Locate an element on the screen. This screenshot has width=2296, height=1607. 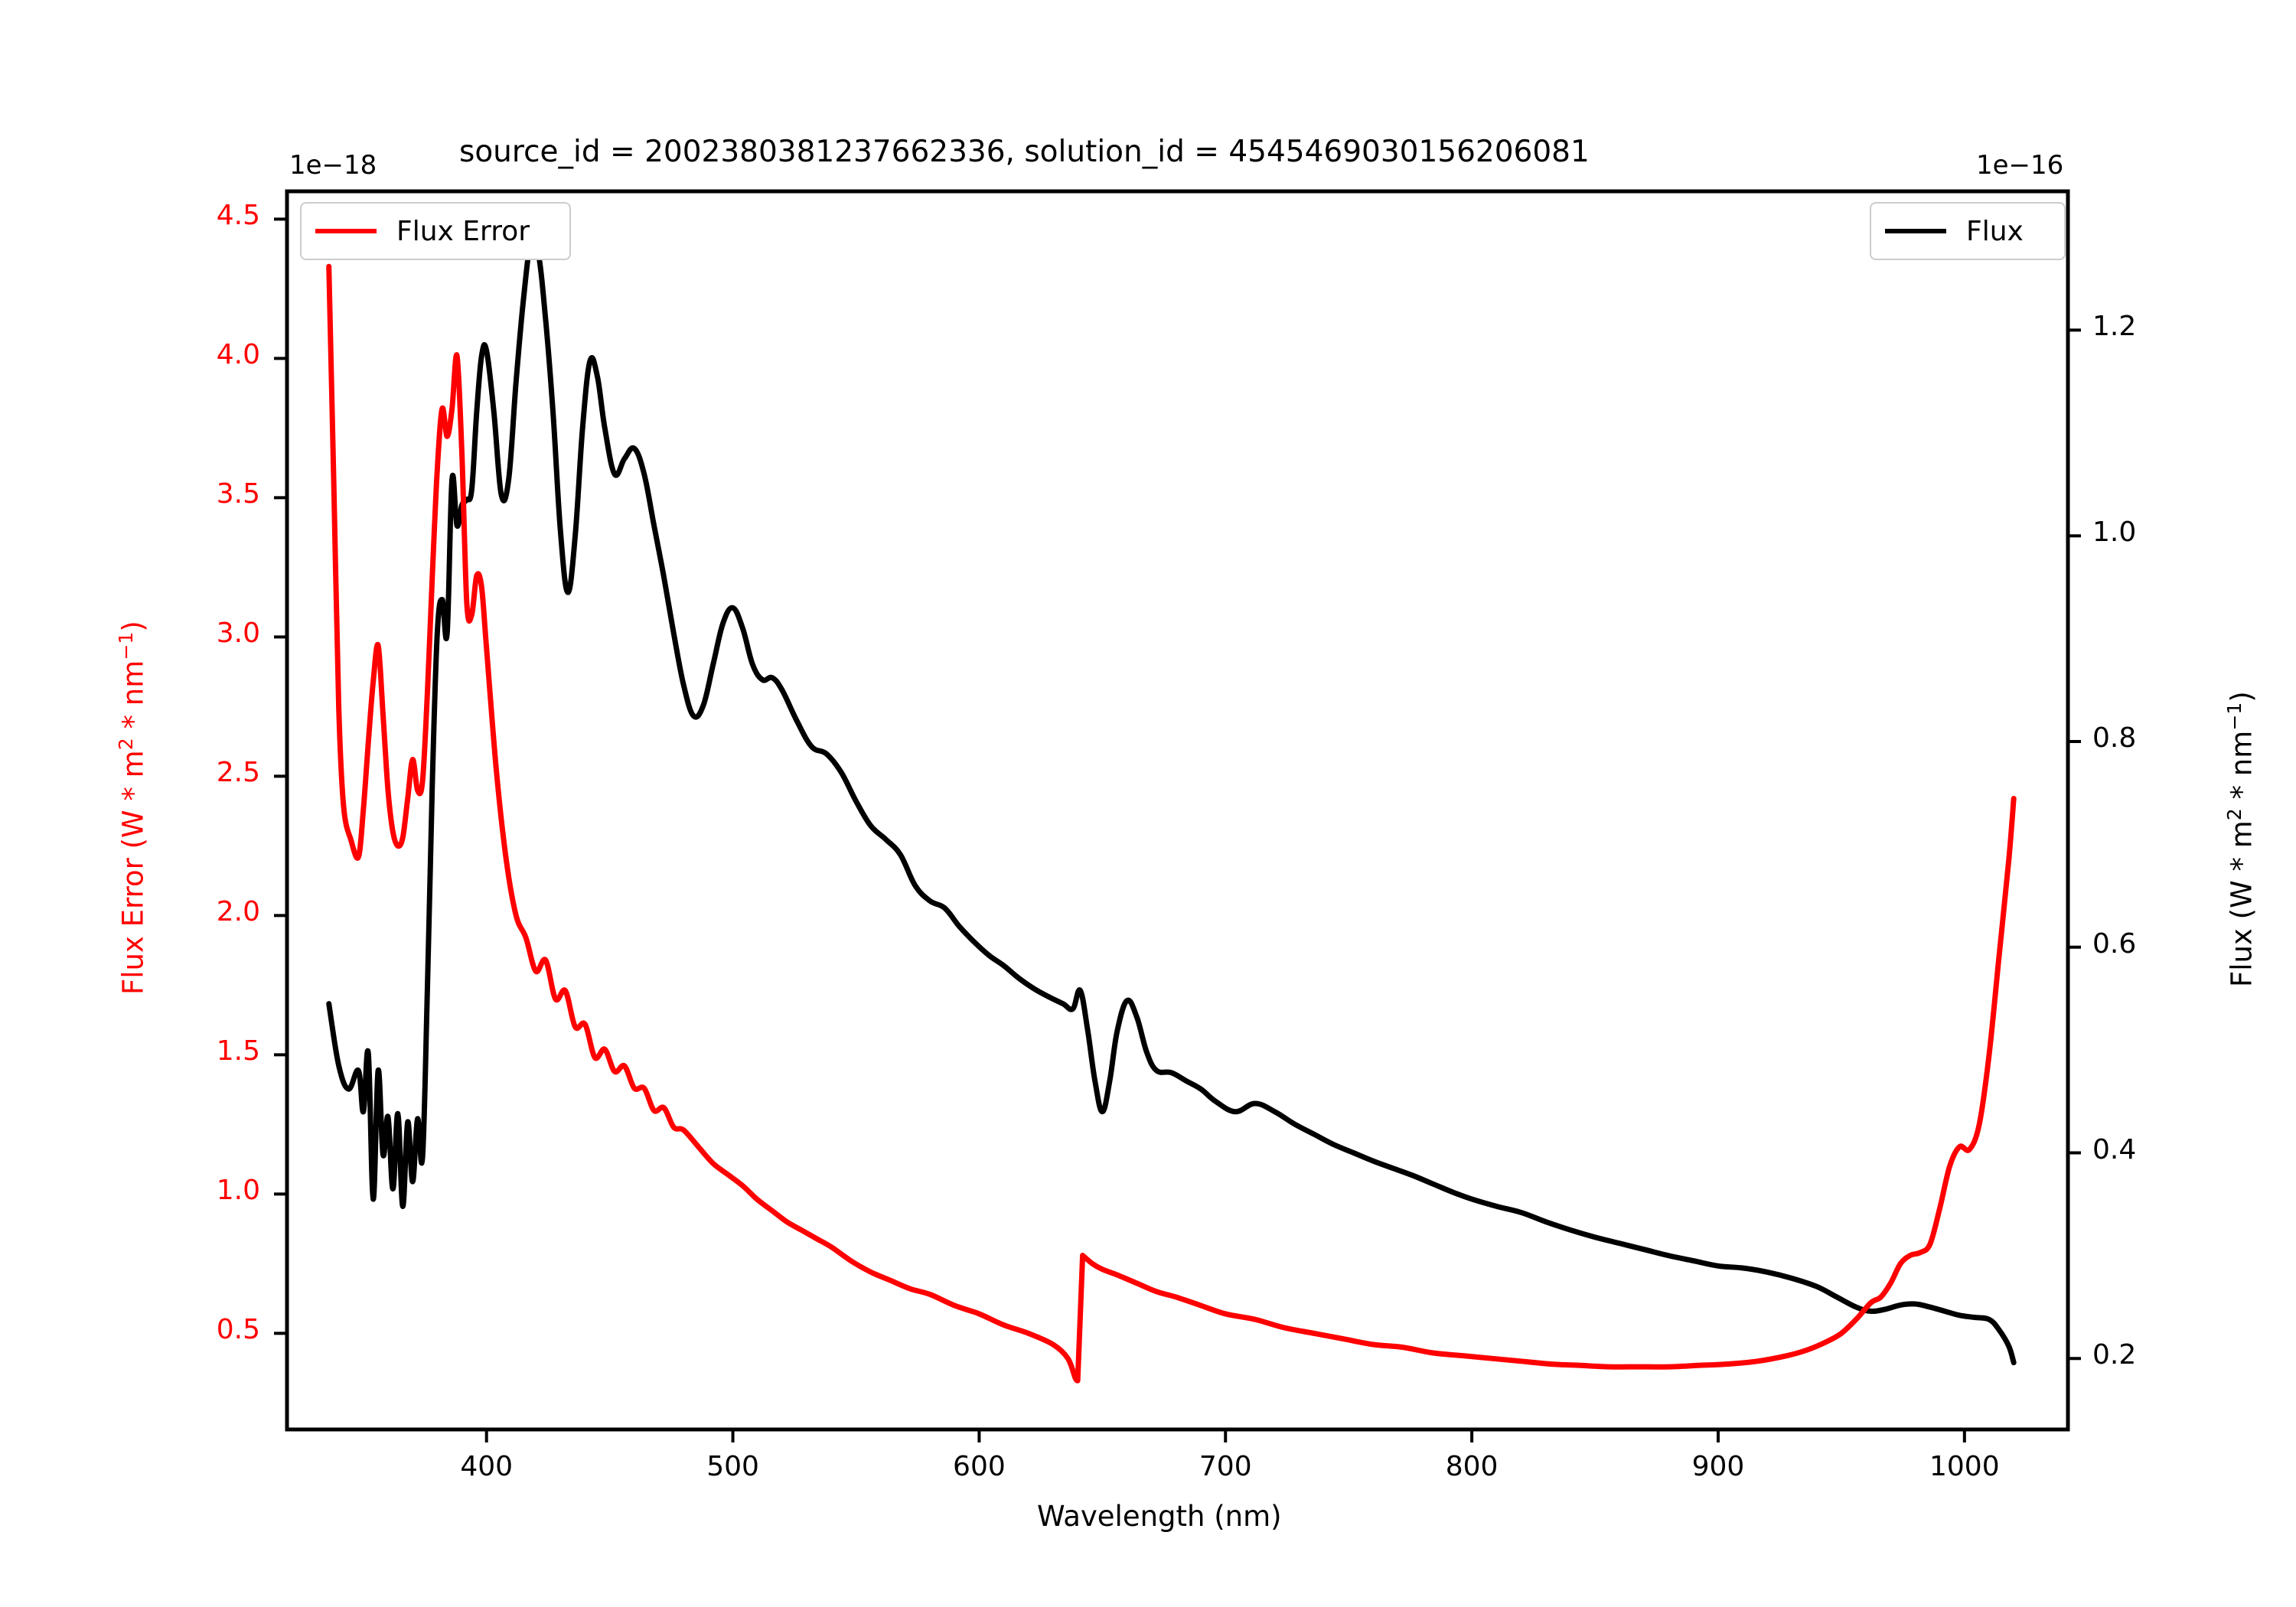
left-tick-label: 2.0 is located at coordinates (238, 912).